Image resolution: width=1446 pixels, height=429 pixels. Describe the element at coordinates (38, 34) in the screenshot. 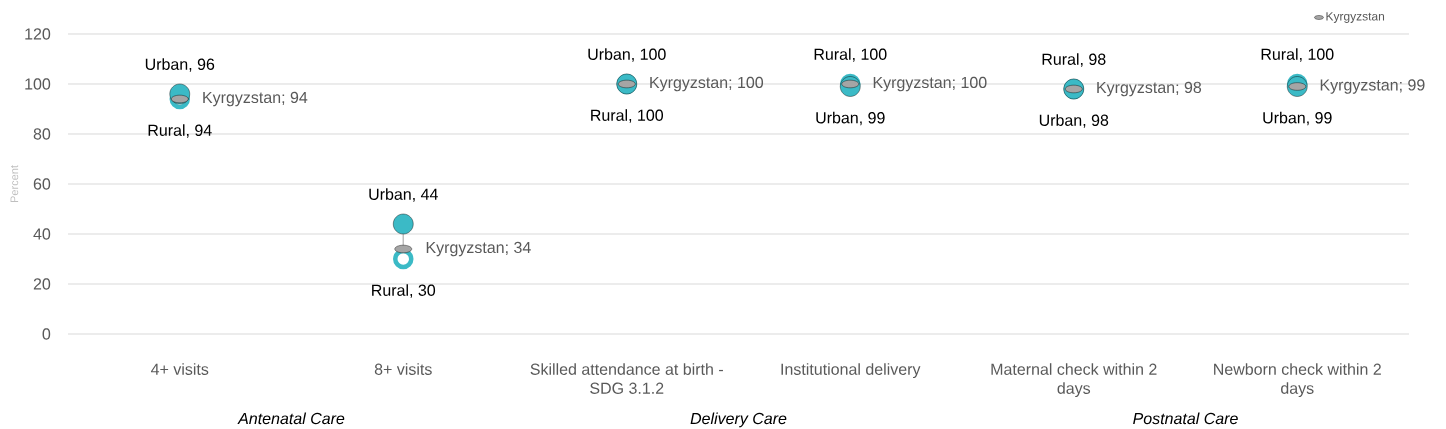

I see `y-tick-label: 120` at that location.